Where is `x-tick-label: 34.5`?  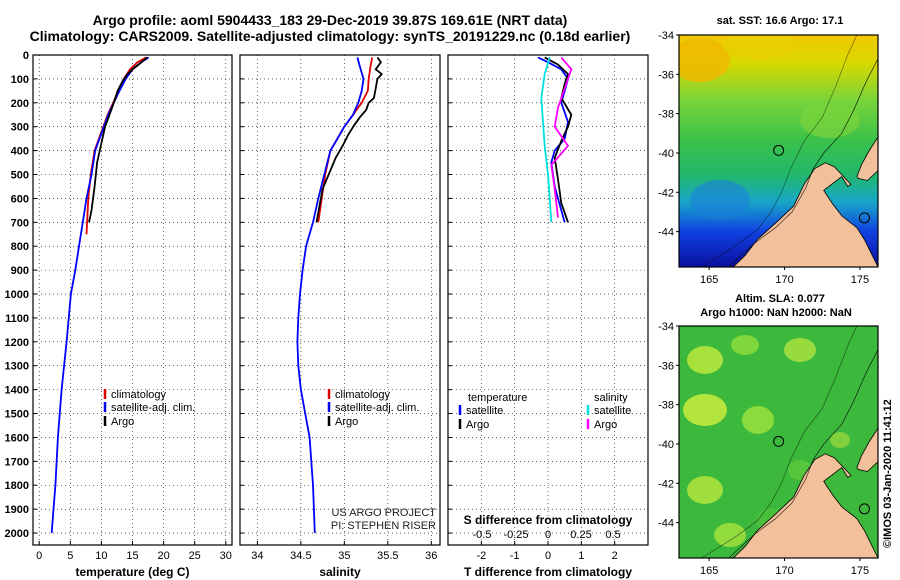 x-tick-label: 34.5 is located at coordinates (300, 556).